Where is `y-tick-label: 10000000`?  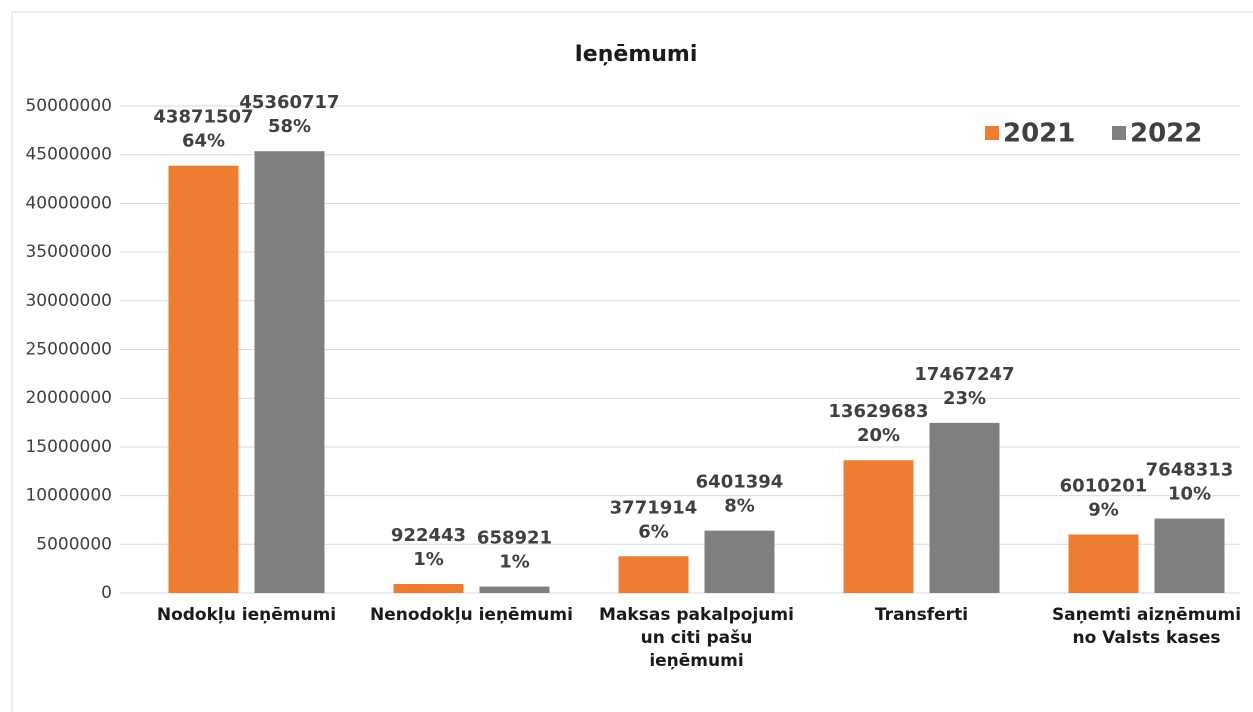 y-tick-label: 10000000 is located at coordinates (68, 496).